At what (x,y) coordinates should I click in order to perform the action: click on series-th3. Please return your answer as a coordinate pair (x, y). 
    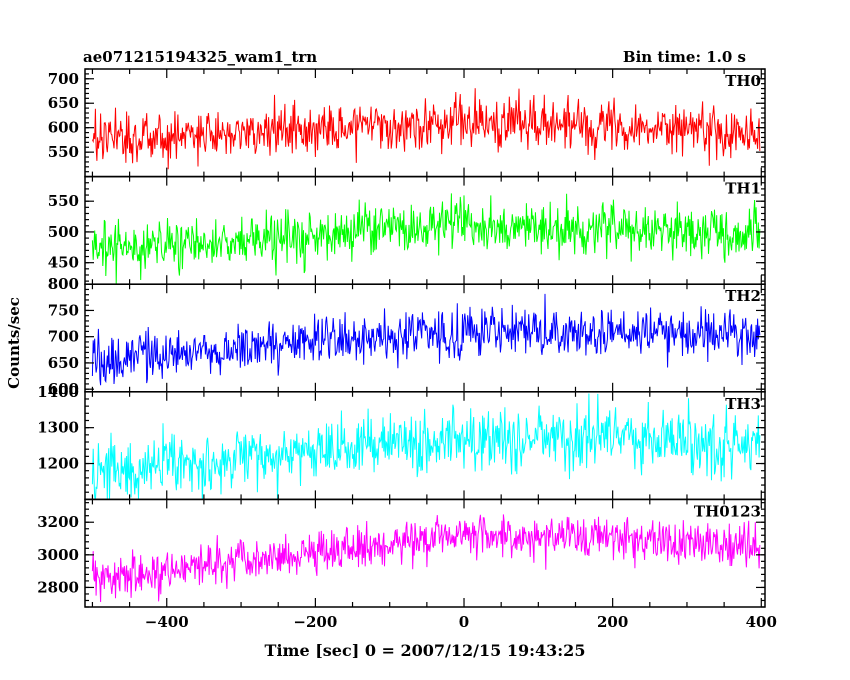
    Looking at the image, I should click on (426, 446).